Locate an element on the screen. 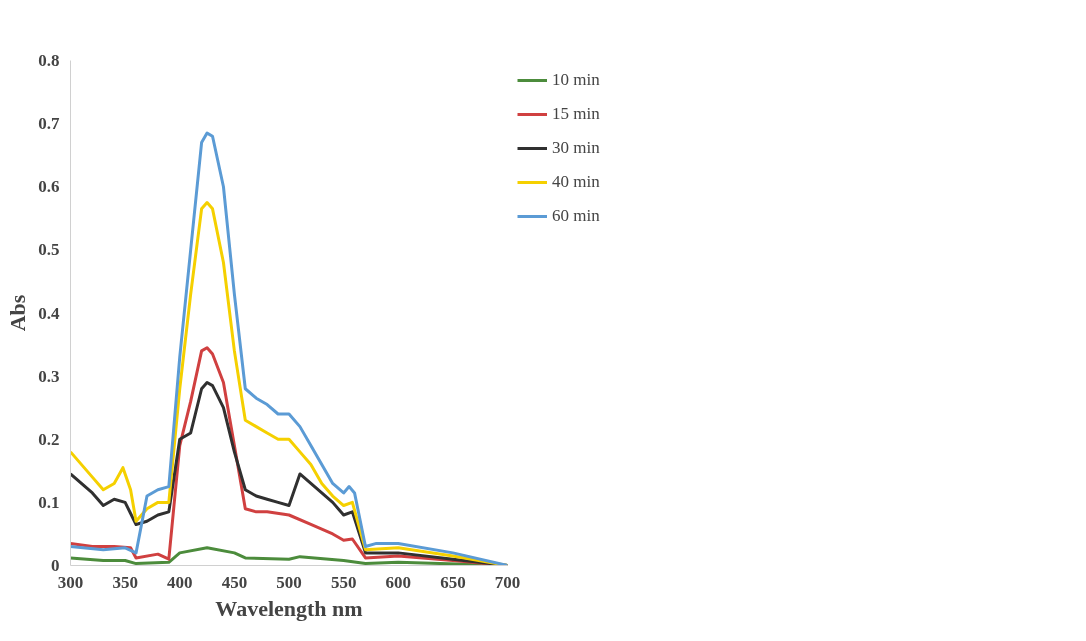 This screenshot has width=1086, height=641. legend-label: 60 min is located at coordinates (576, 216).